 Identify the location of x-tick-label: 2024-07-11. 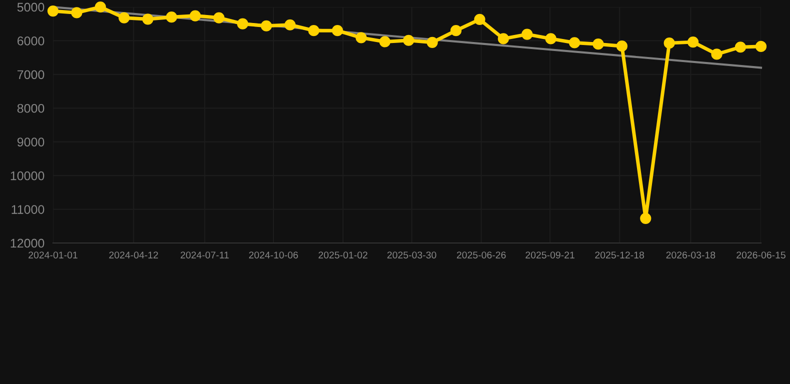
(204, 255).